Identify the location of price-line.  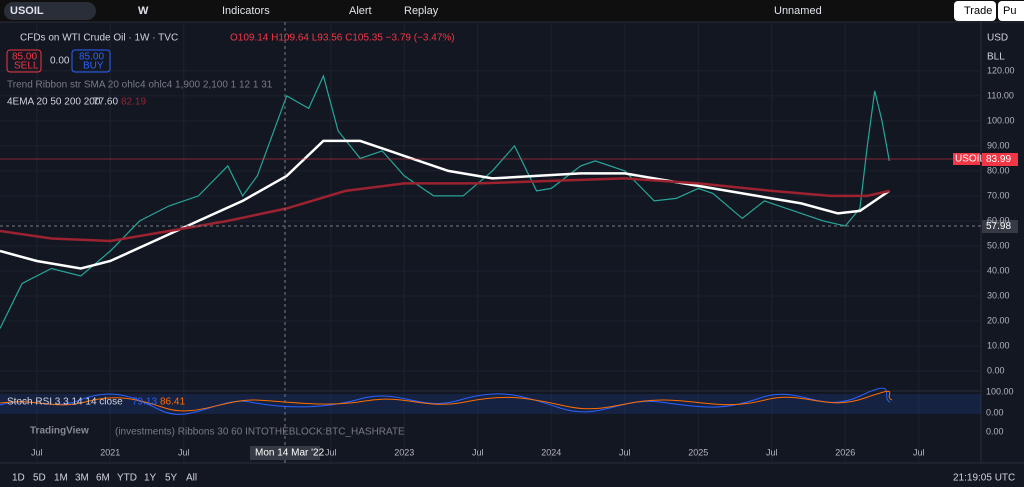
(445, 210).